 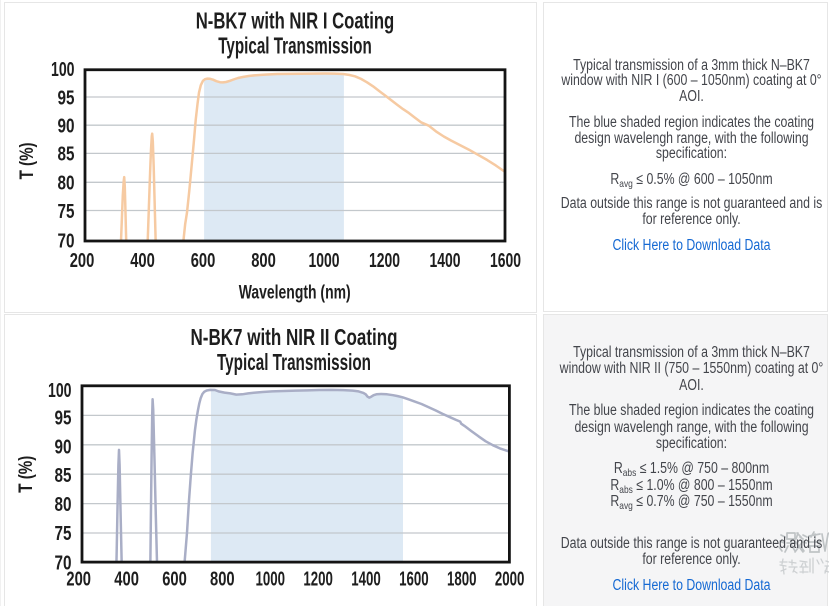 I want to click on svg-text: Wavelength (nm), so click(x=295, y=293).